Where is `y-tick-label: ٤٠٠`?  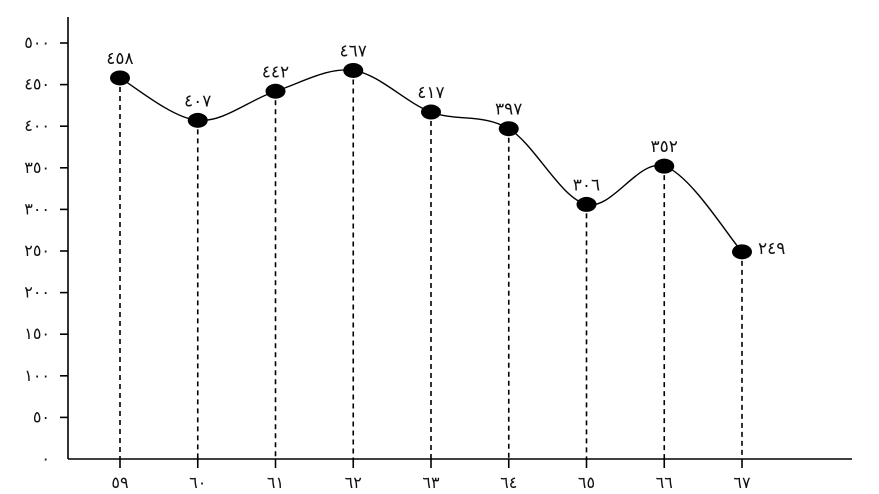 y-tick-label: ٤٠٠ is located at coordinates (37, 125).